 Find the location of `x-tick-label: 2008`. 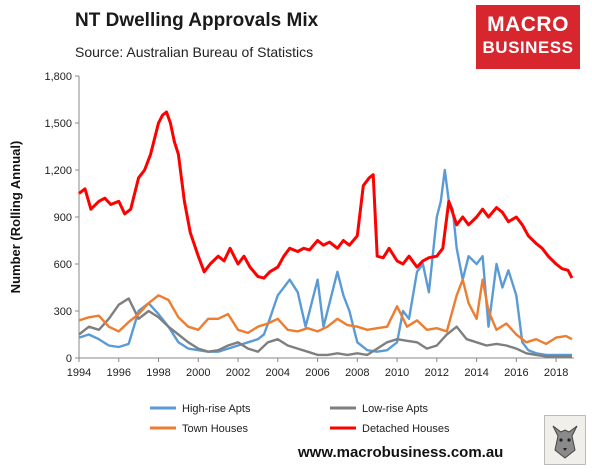

x-tick-label: 2008 is located at coordinates (357, 373).